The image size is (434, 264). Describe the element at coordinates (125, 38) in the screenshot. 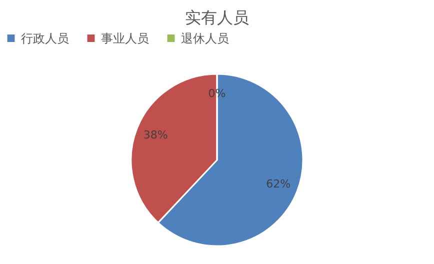

I see `legend-label: 事业人员` at that location.